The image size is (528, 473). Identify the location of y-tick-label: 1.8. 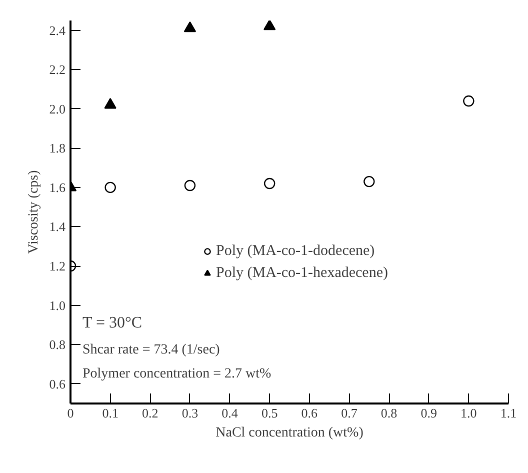
(57, 148).